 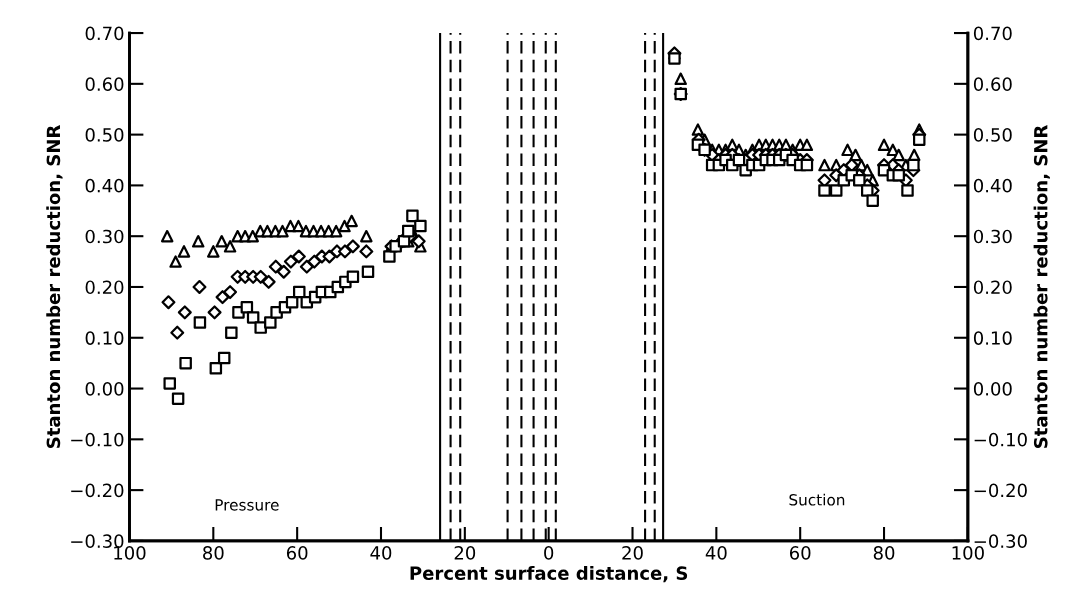 I want to click on y2-tick-label: 0.60, so click(x=992, y=84).